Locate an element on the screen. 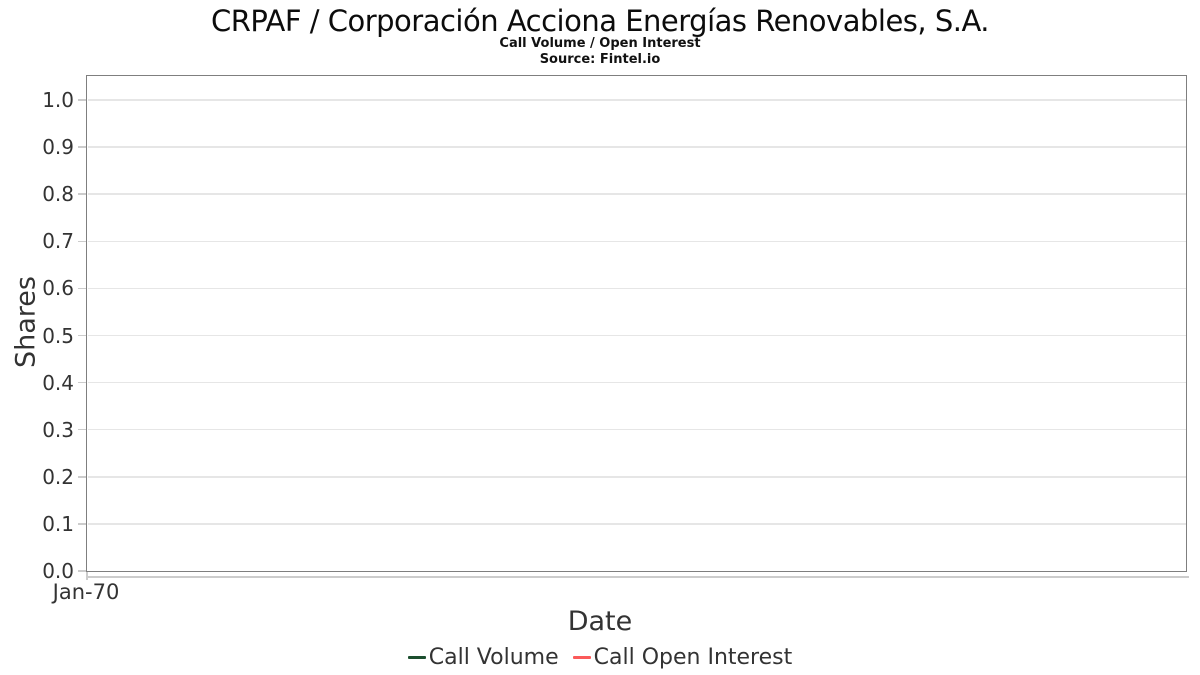  y-tick-label: 0.5 is located at coordinates (58, 335).